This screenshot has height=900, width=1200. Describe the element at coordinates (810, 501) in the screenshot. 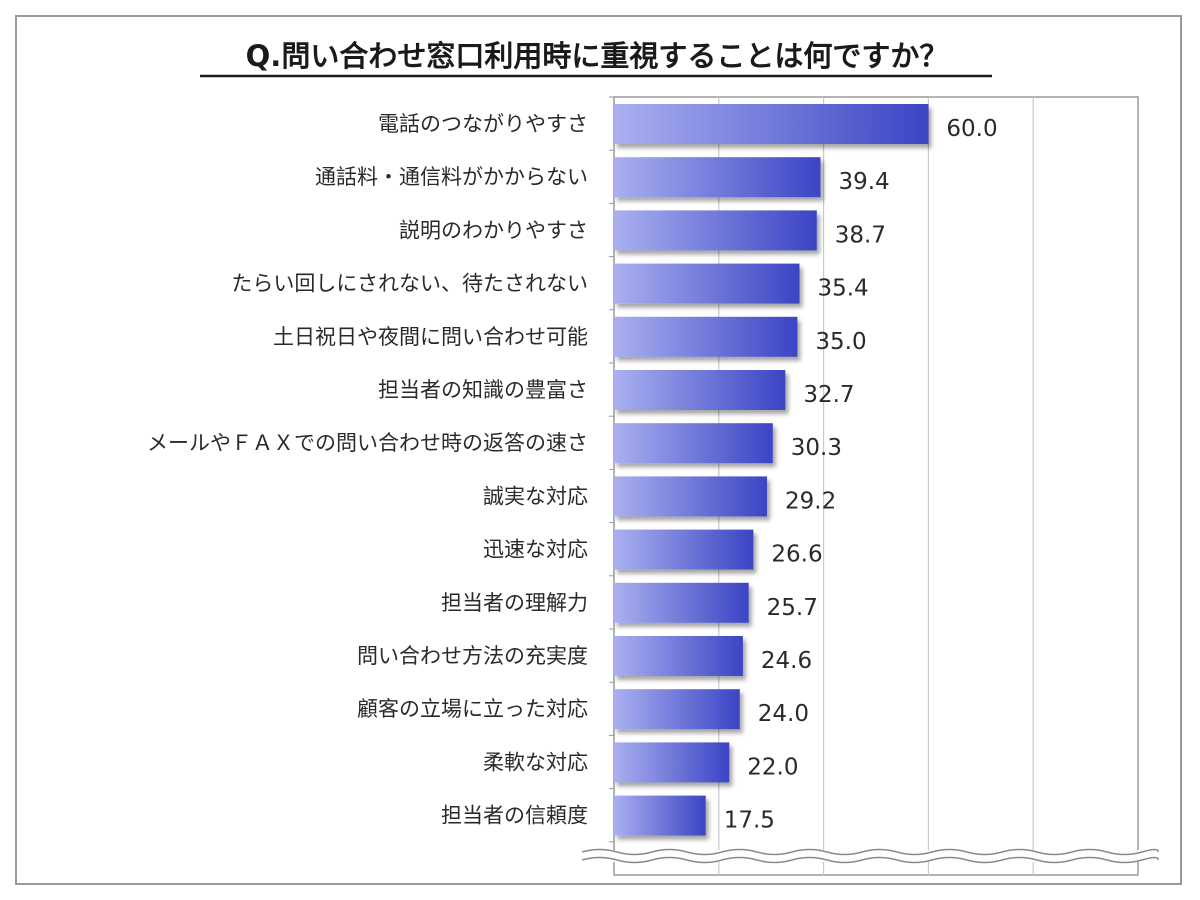

I see `value-label: 29.2` at that location.